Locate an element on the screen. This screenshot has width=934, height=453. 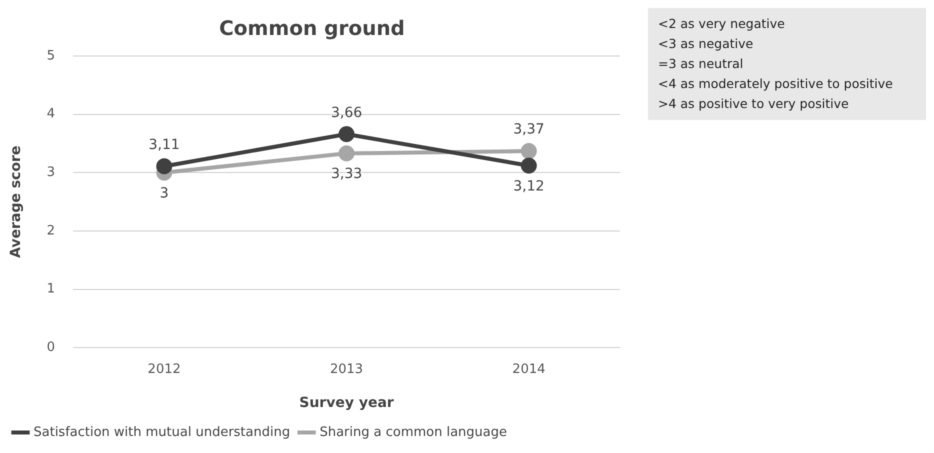
data-label: 3 is located at coordinates (164, 193).